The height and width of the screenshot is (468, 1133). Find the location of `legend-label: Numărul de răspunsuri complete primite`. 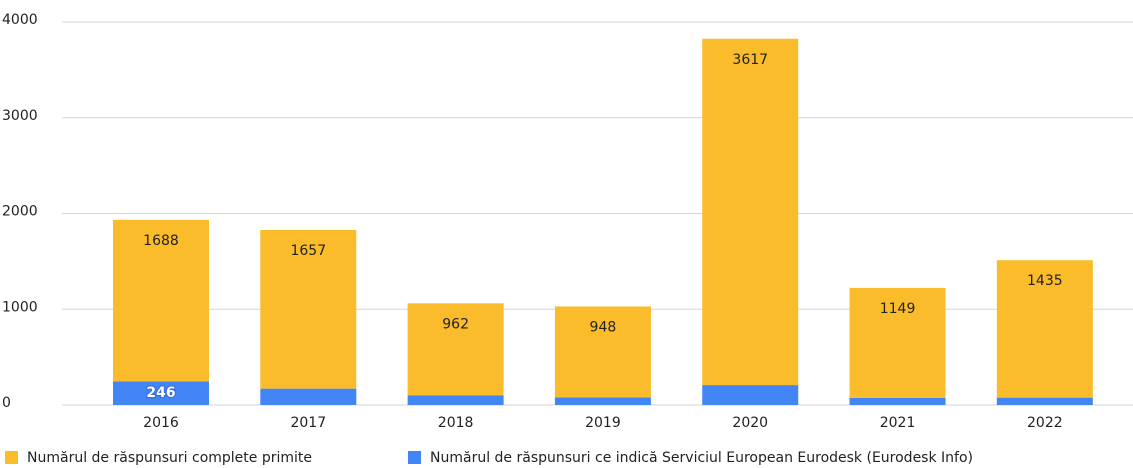

legend-label: Numărul de răspunsuri complete primite is located at coordinates (169, 458).